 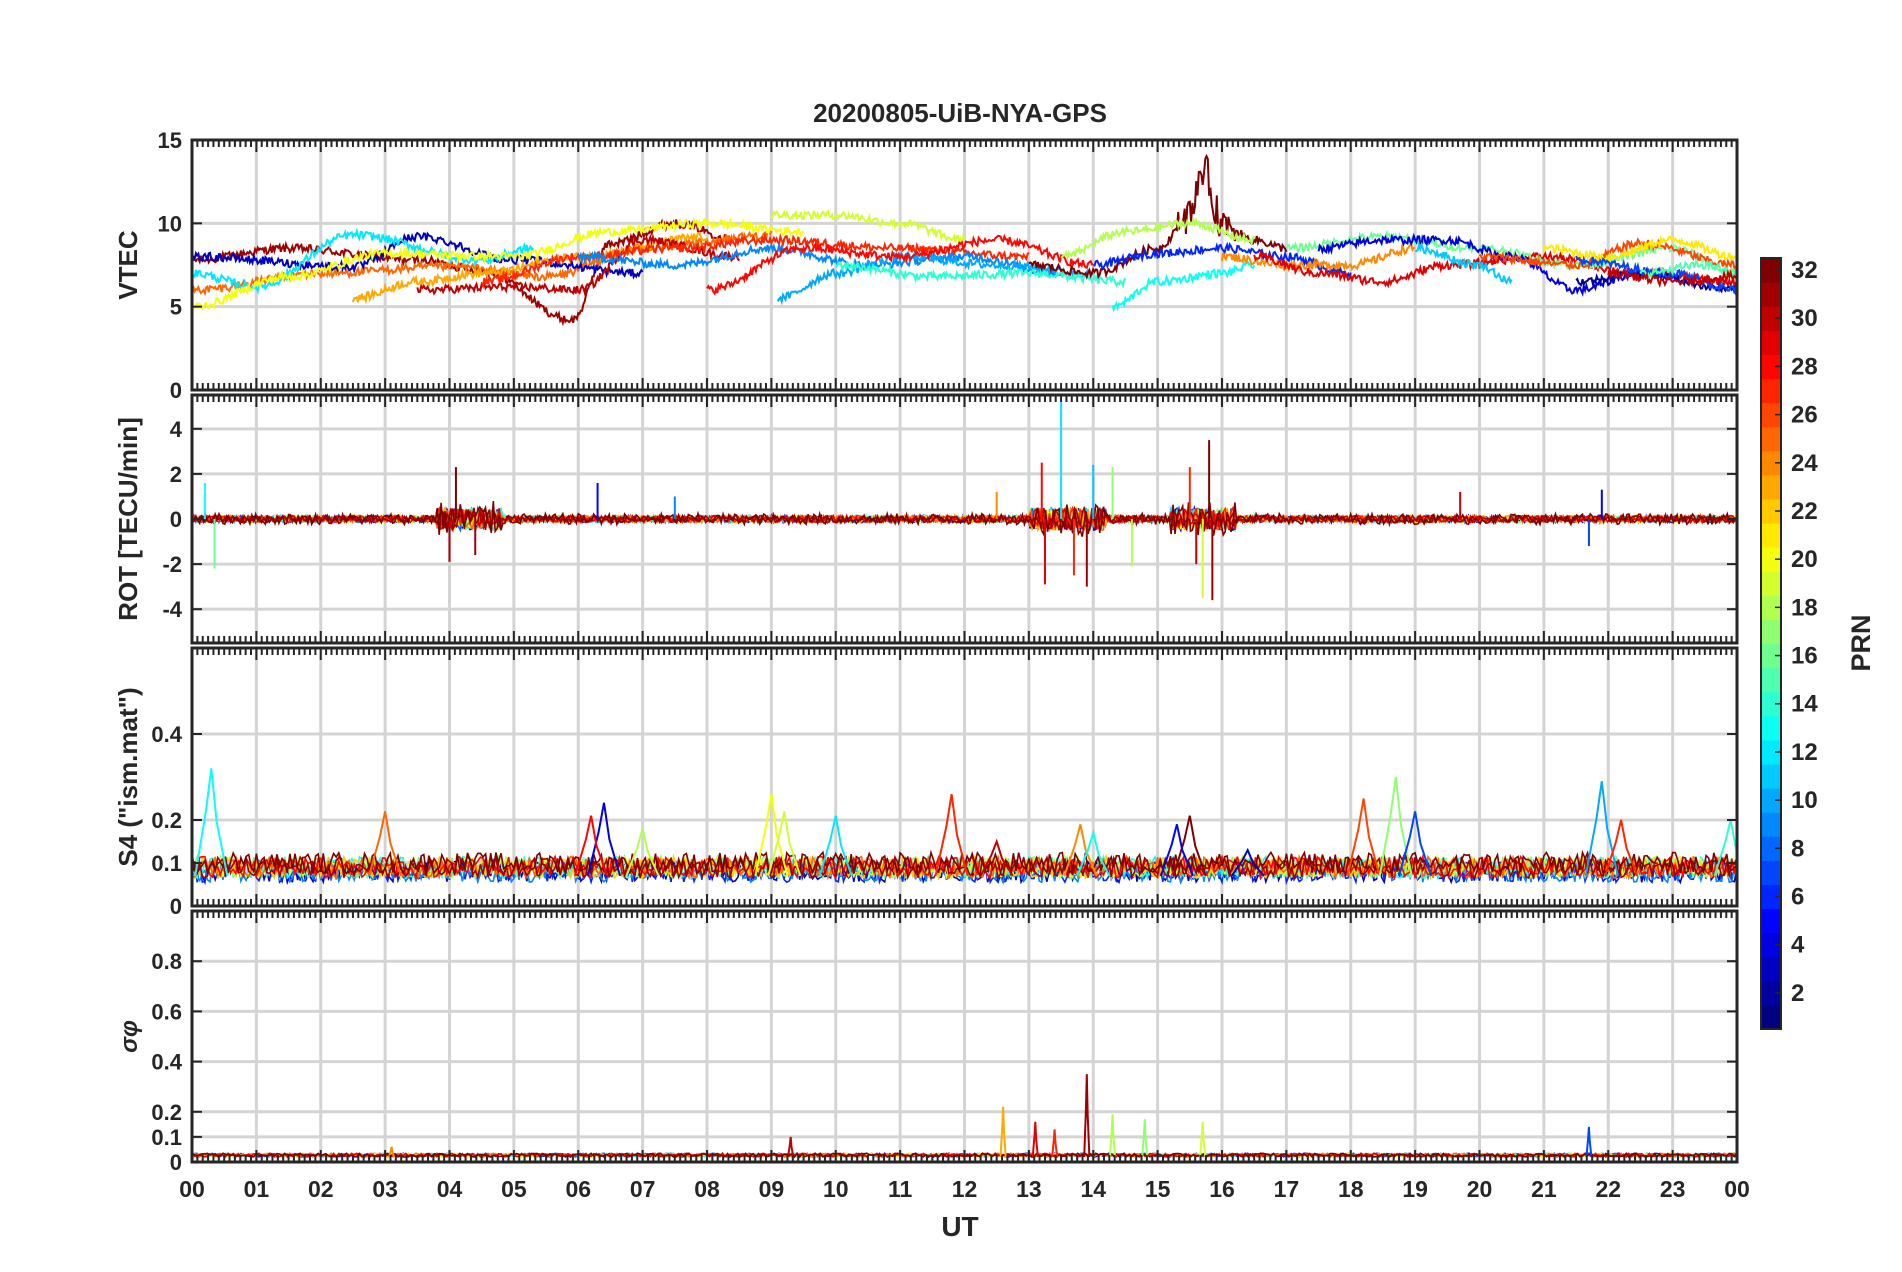 What do you see at coordinates (1480, 1189) in the screenshot?
I see `x-tick-label: 20` at bounding box center [1480, 1189].